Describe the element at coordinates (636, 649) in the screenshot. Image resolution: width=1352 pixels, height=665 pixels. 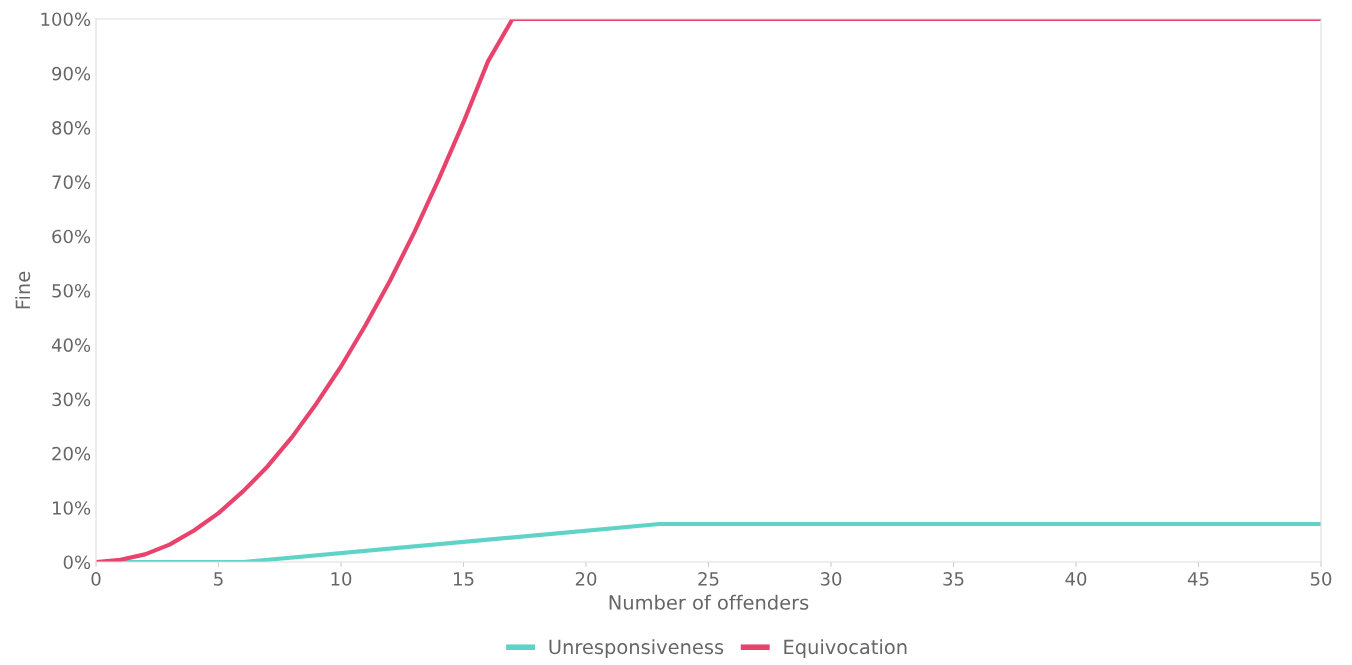
I see `legend-label: Unresponsiveness` at that location.